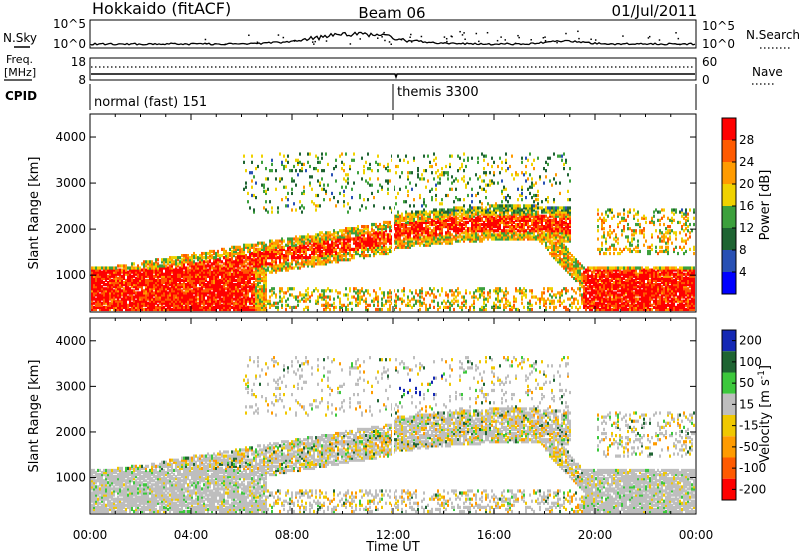  What do you see at coordinates (78, 62) in the screenshot?
I see `freq-tick-top: 18` at bounding box center [78, 62].